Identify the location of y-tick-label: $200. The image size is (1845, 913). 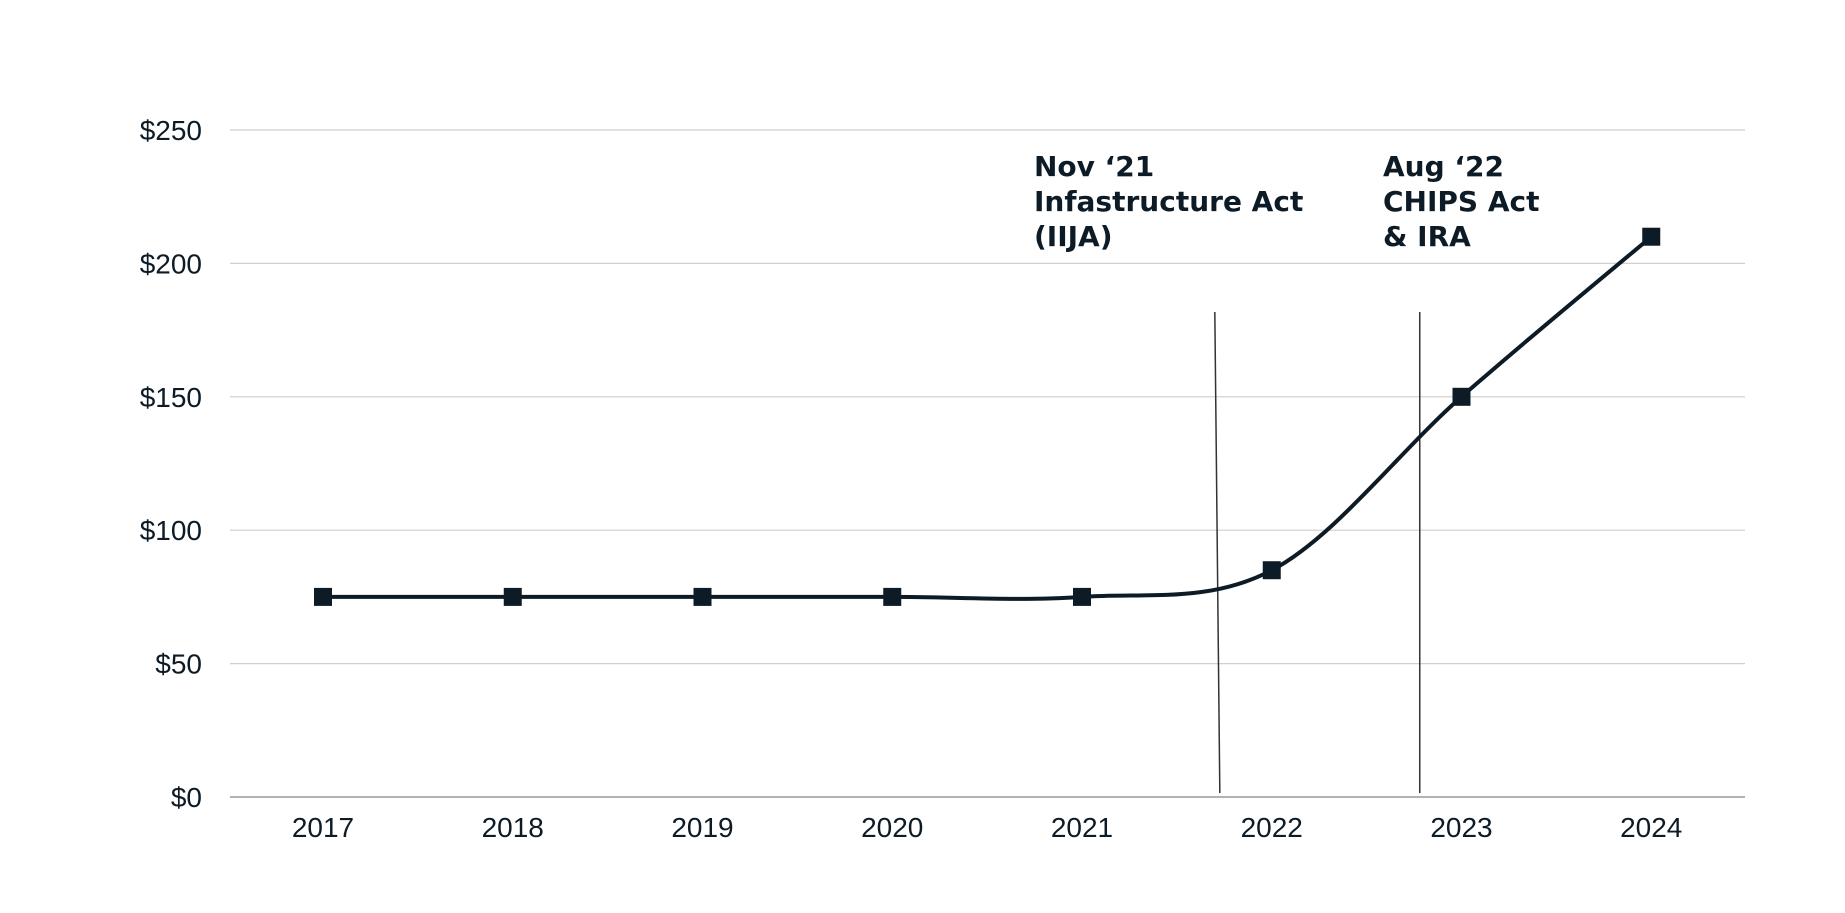
(171, 263).